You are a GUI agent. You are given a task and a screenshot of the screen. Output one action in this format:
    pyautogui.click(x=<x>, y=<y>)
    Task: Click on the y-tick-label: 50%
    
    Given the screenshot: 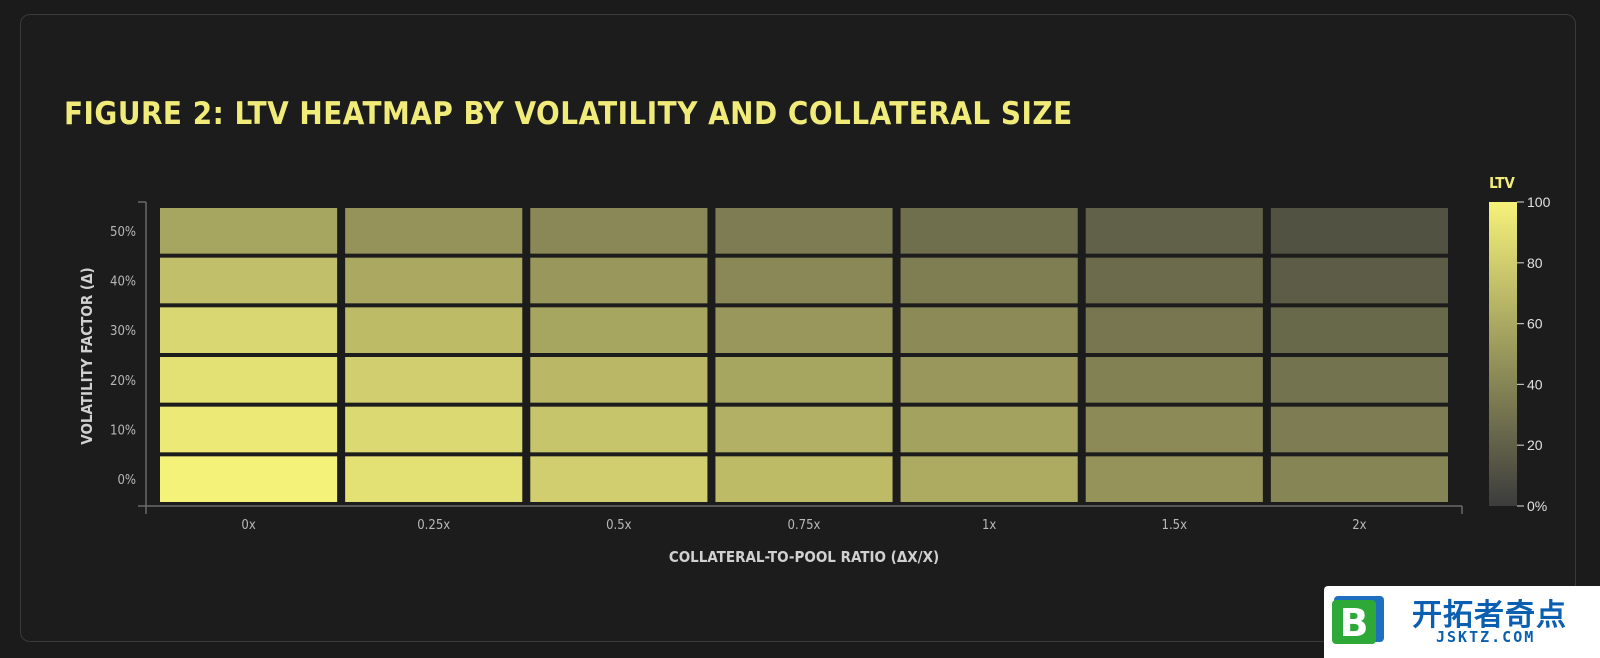 What is the action you would take?
    pyautogui.click(x=123, y=232)
    